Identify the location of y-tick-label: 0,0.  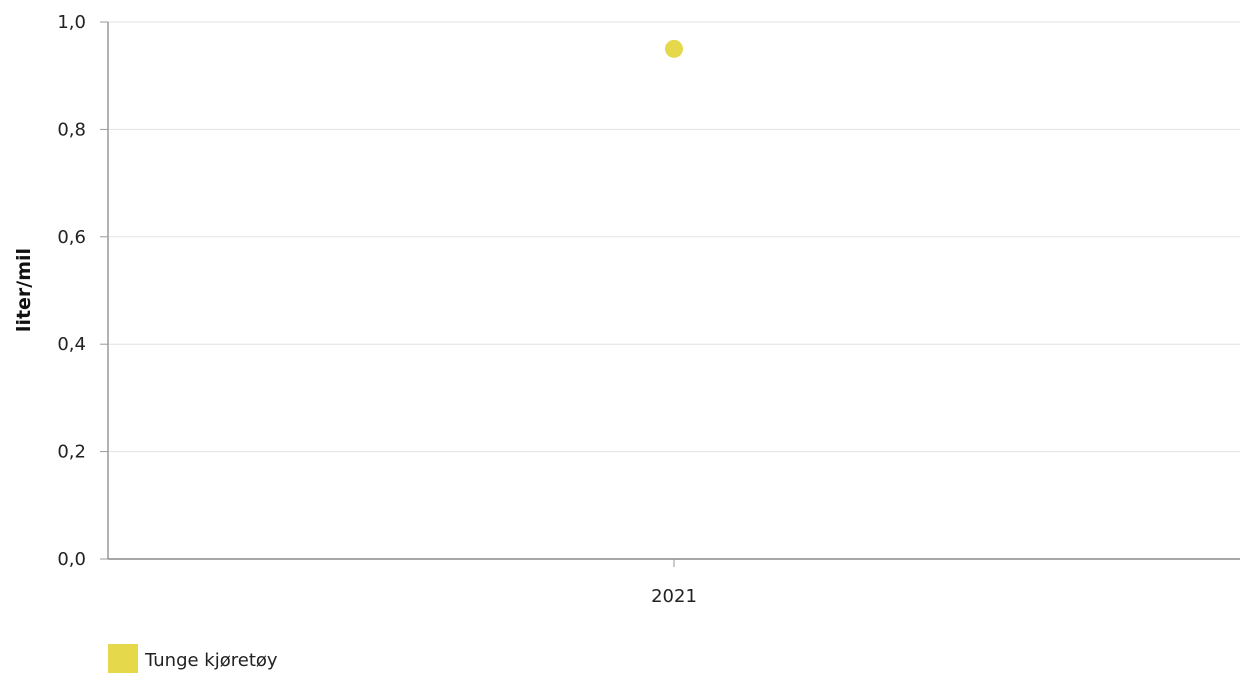
(71, 559).